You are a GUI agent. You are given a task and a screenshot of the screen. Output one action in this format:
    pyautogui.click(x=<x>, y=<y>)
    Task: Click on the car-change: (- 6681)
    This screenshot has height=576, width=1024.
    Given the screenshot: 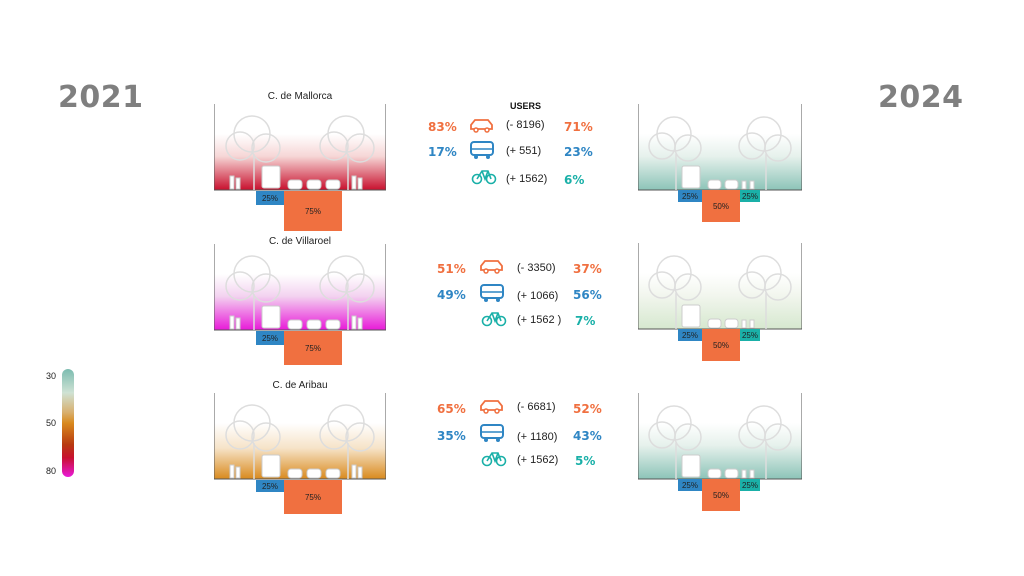 What is the action you would take?
    pyautogui.click(x=536, y=407)
    